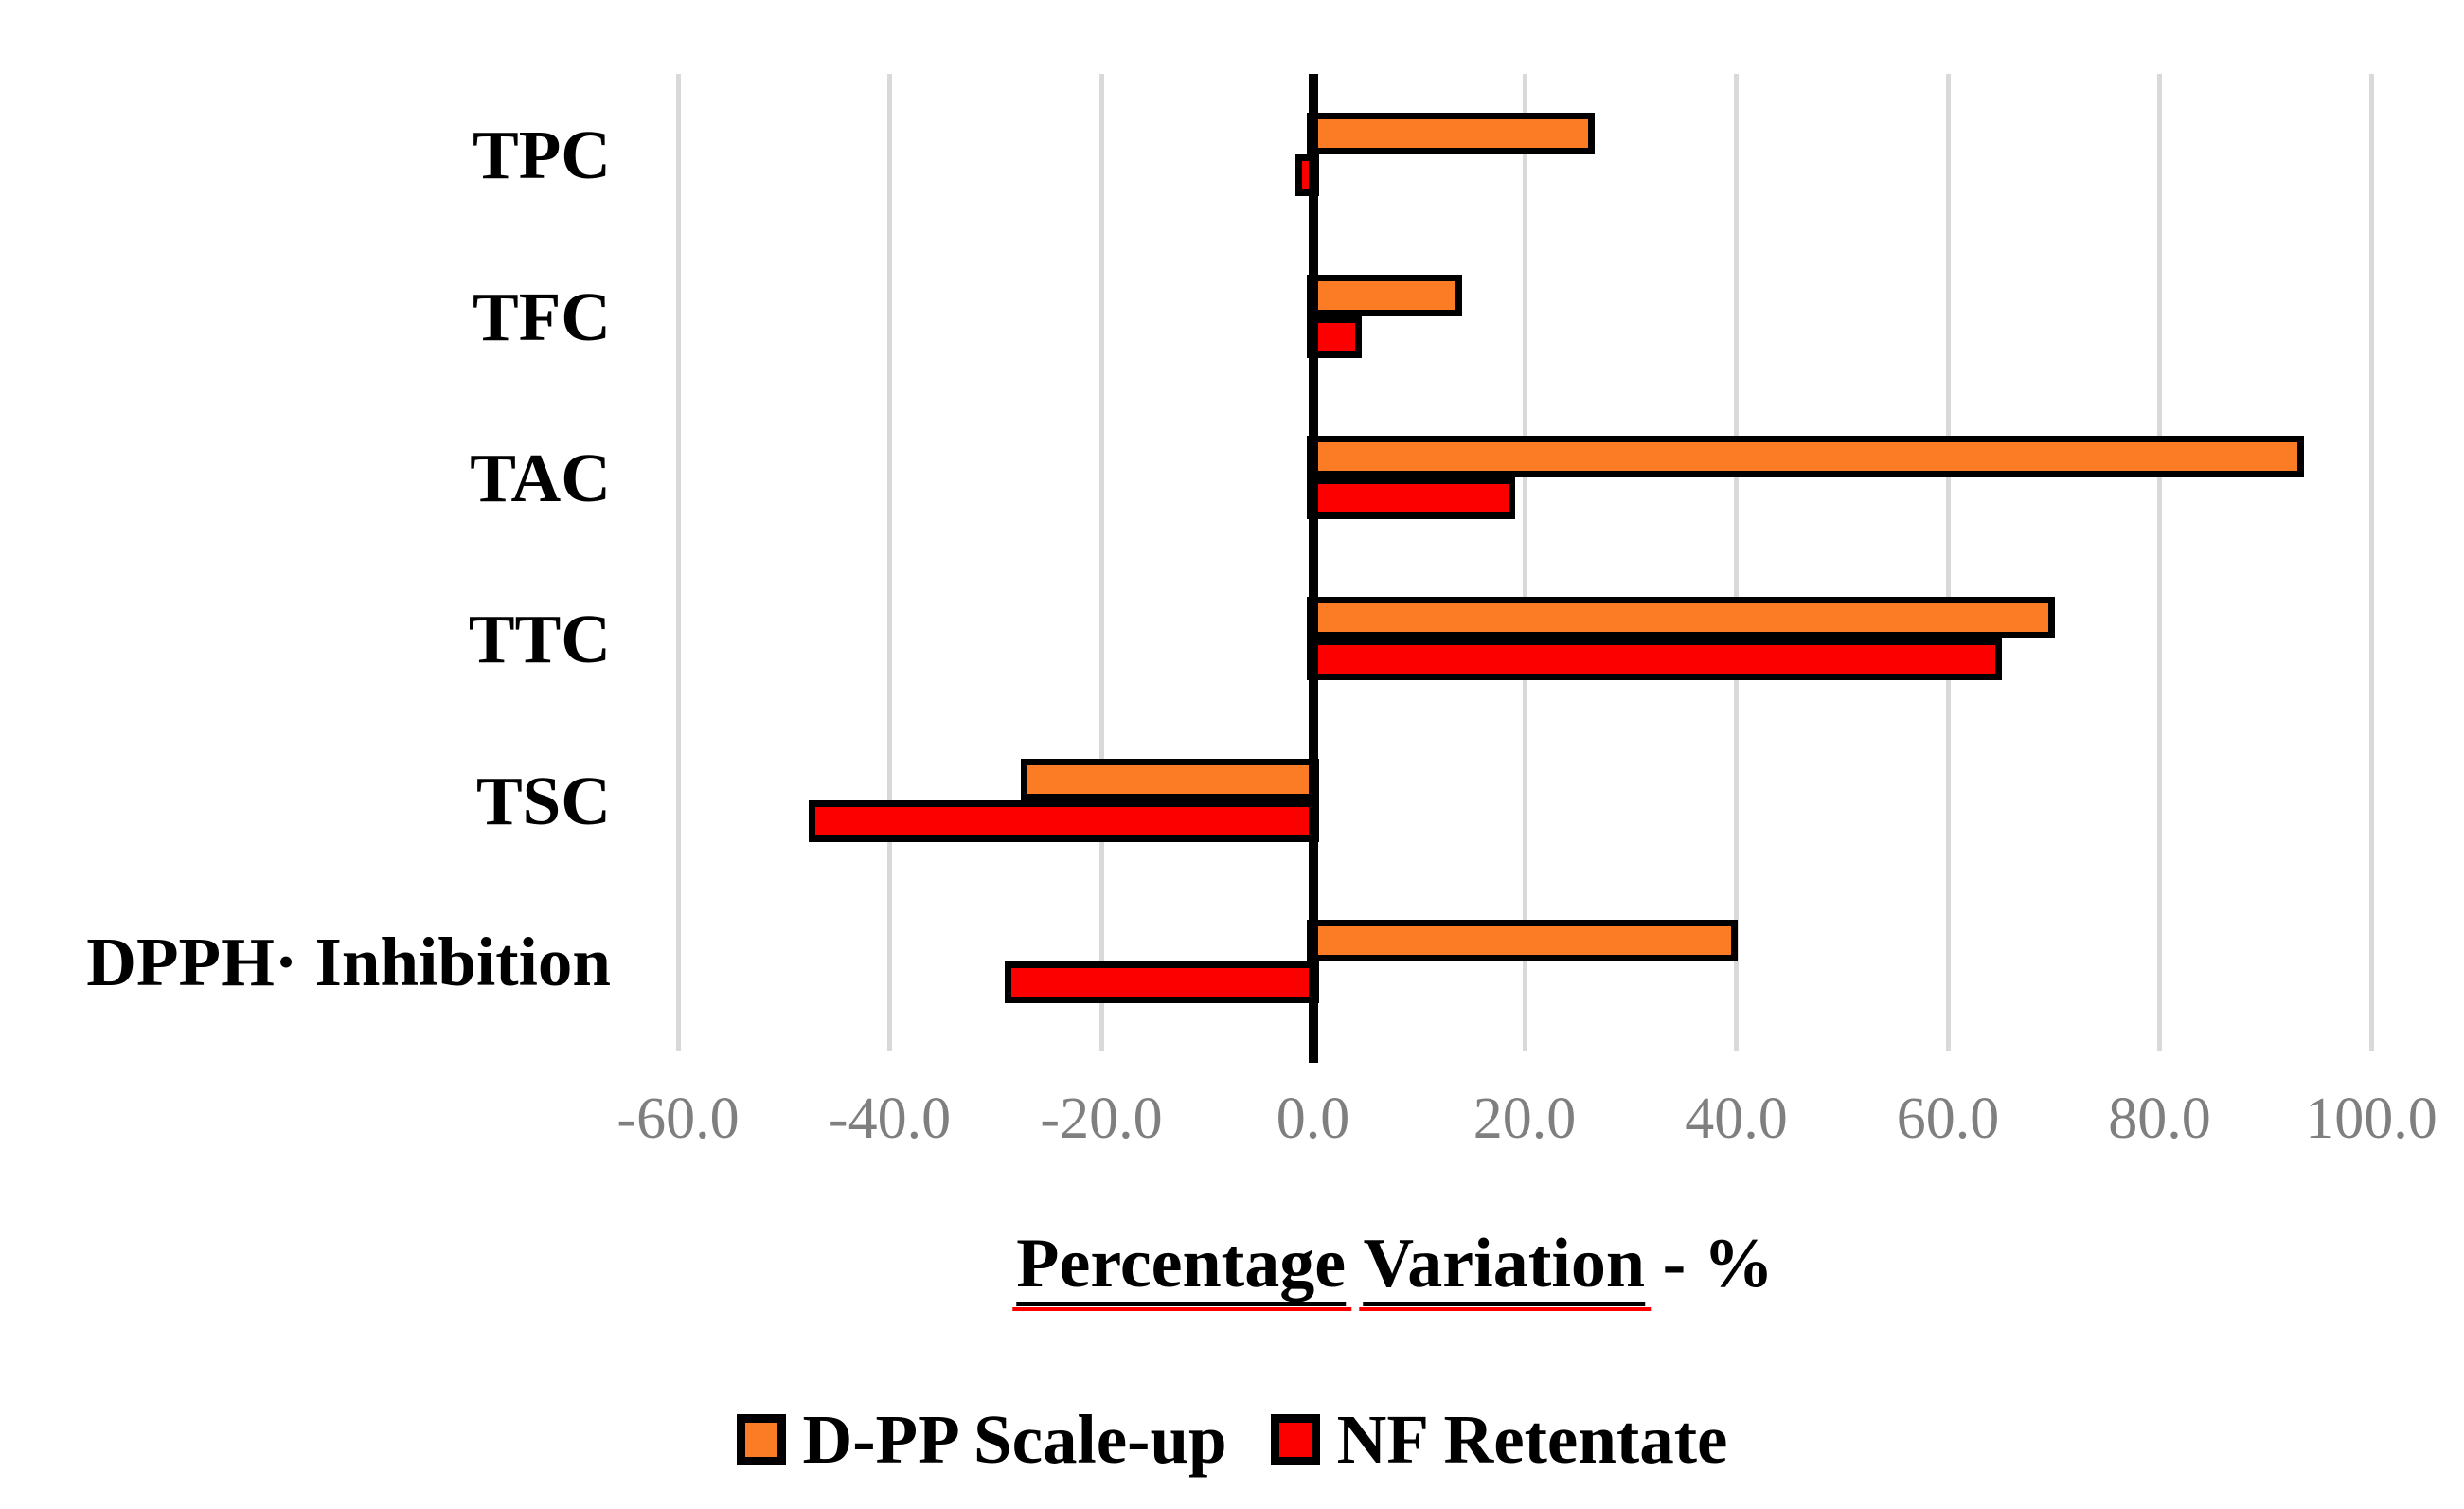  I want to click on category-label: TTC, so click(539, 639).